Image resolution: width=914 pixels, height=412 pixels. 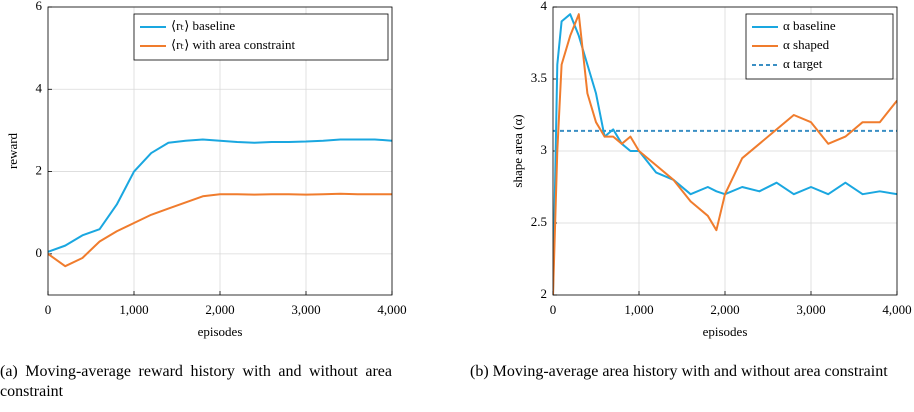 I want to click on y-tick-label: 0, so click(x=39, y=252).